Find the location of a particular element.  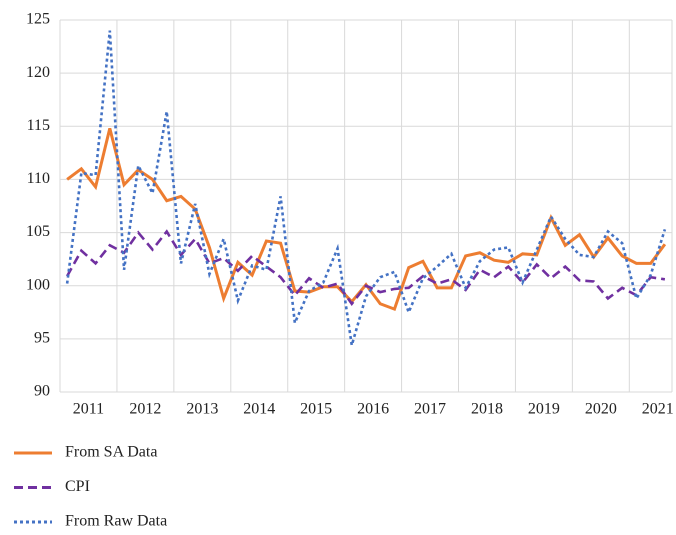

x-tick-label: 2016 is located at coordinates (373, 409).